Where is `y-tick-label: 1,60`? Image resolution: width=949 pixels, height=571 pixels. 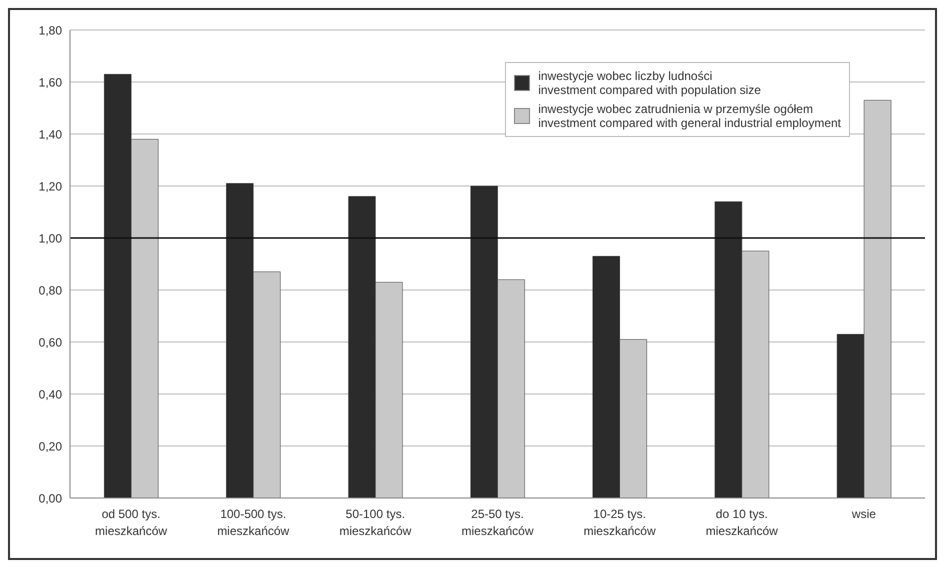 y-tick-label: 1,60 is located at coordinates (50, 82).